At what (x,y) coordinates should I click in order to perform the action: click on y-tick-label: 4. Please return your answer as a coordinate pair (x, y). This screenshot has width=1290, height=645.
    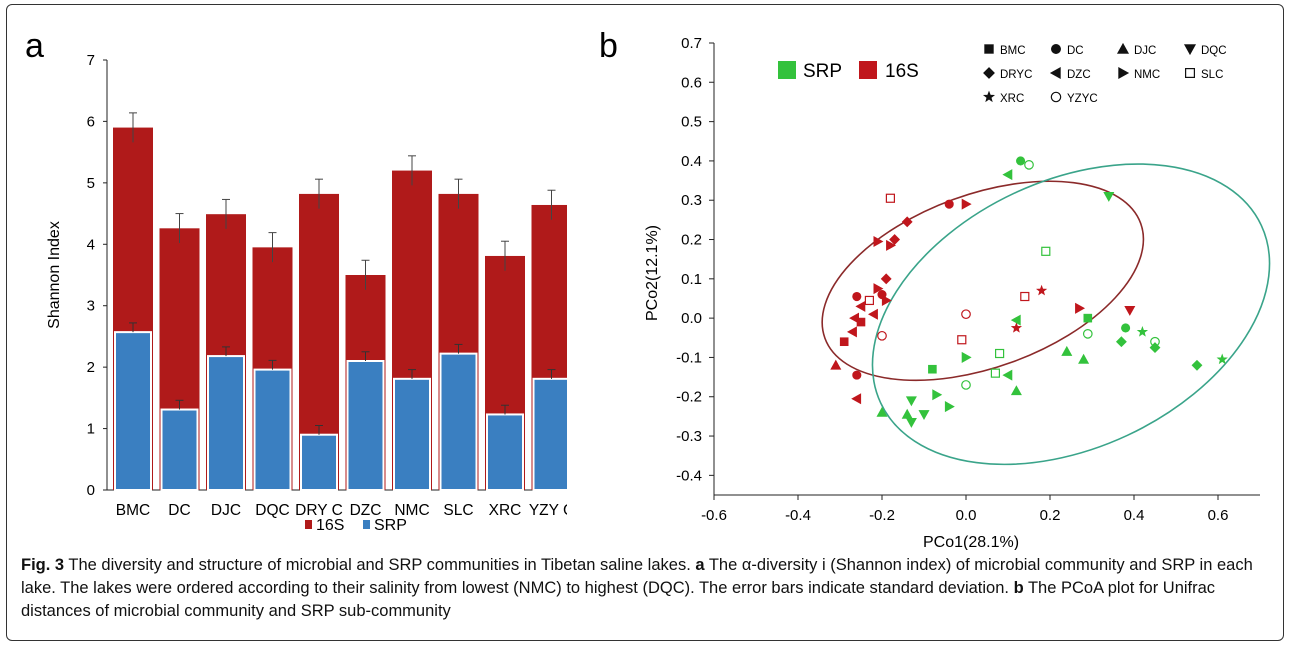
    Looking at the image, I should click on (91, 244).